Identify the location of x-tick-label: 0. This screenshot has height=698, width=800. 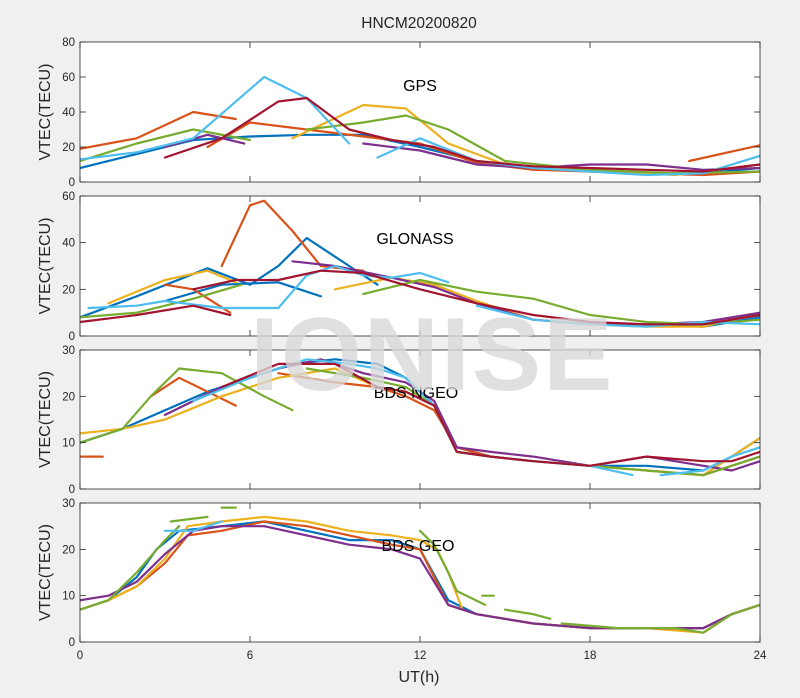
(80, 656).